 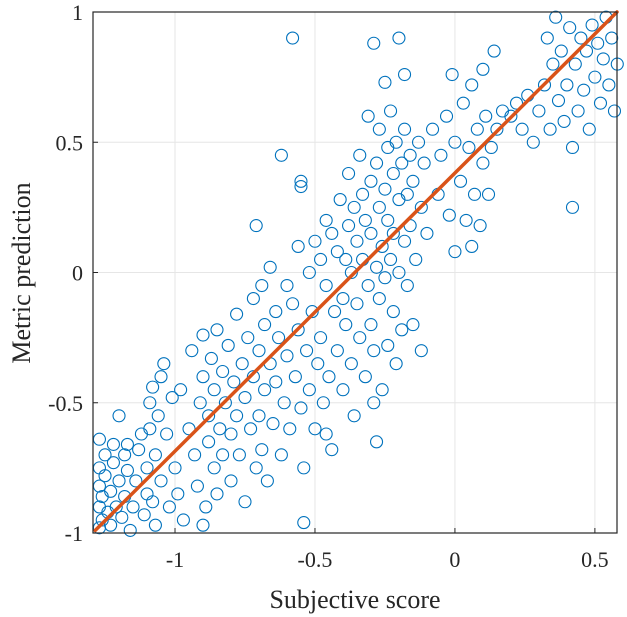 I want to click on x-axis-ticks: -1 -0.5 0 0.5, so click(x=387, y=550).